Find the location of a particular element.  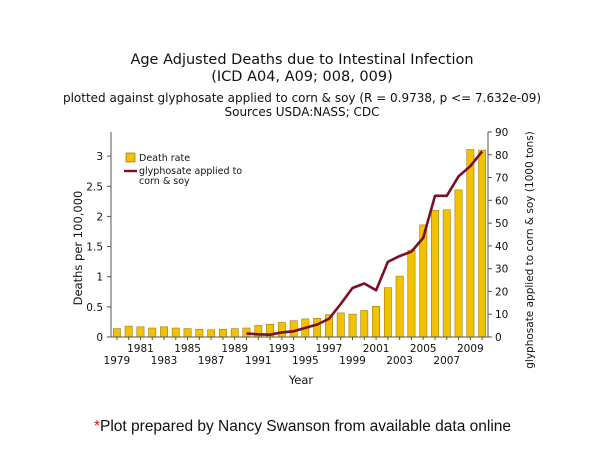

bar-2008 is located at coordinates (458, 263).